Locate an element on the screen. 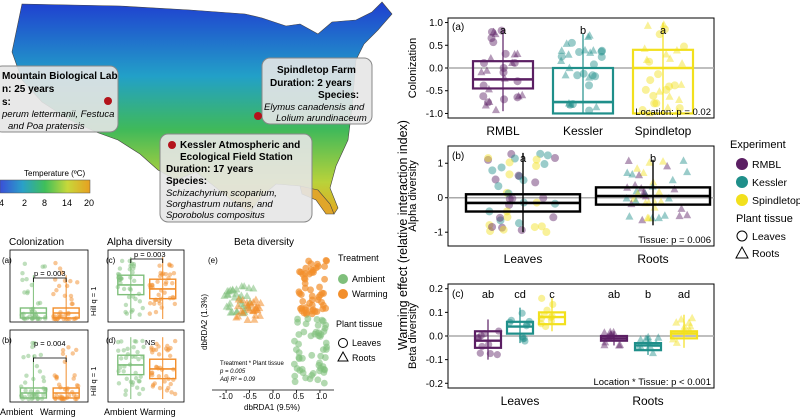 The image size is (800, 419). e-xtick: -0.5 is located at coordinates (250, 396).